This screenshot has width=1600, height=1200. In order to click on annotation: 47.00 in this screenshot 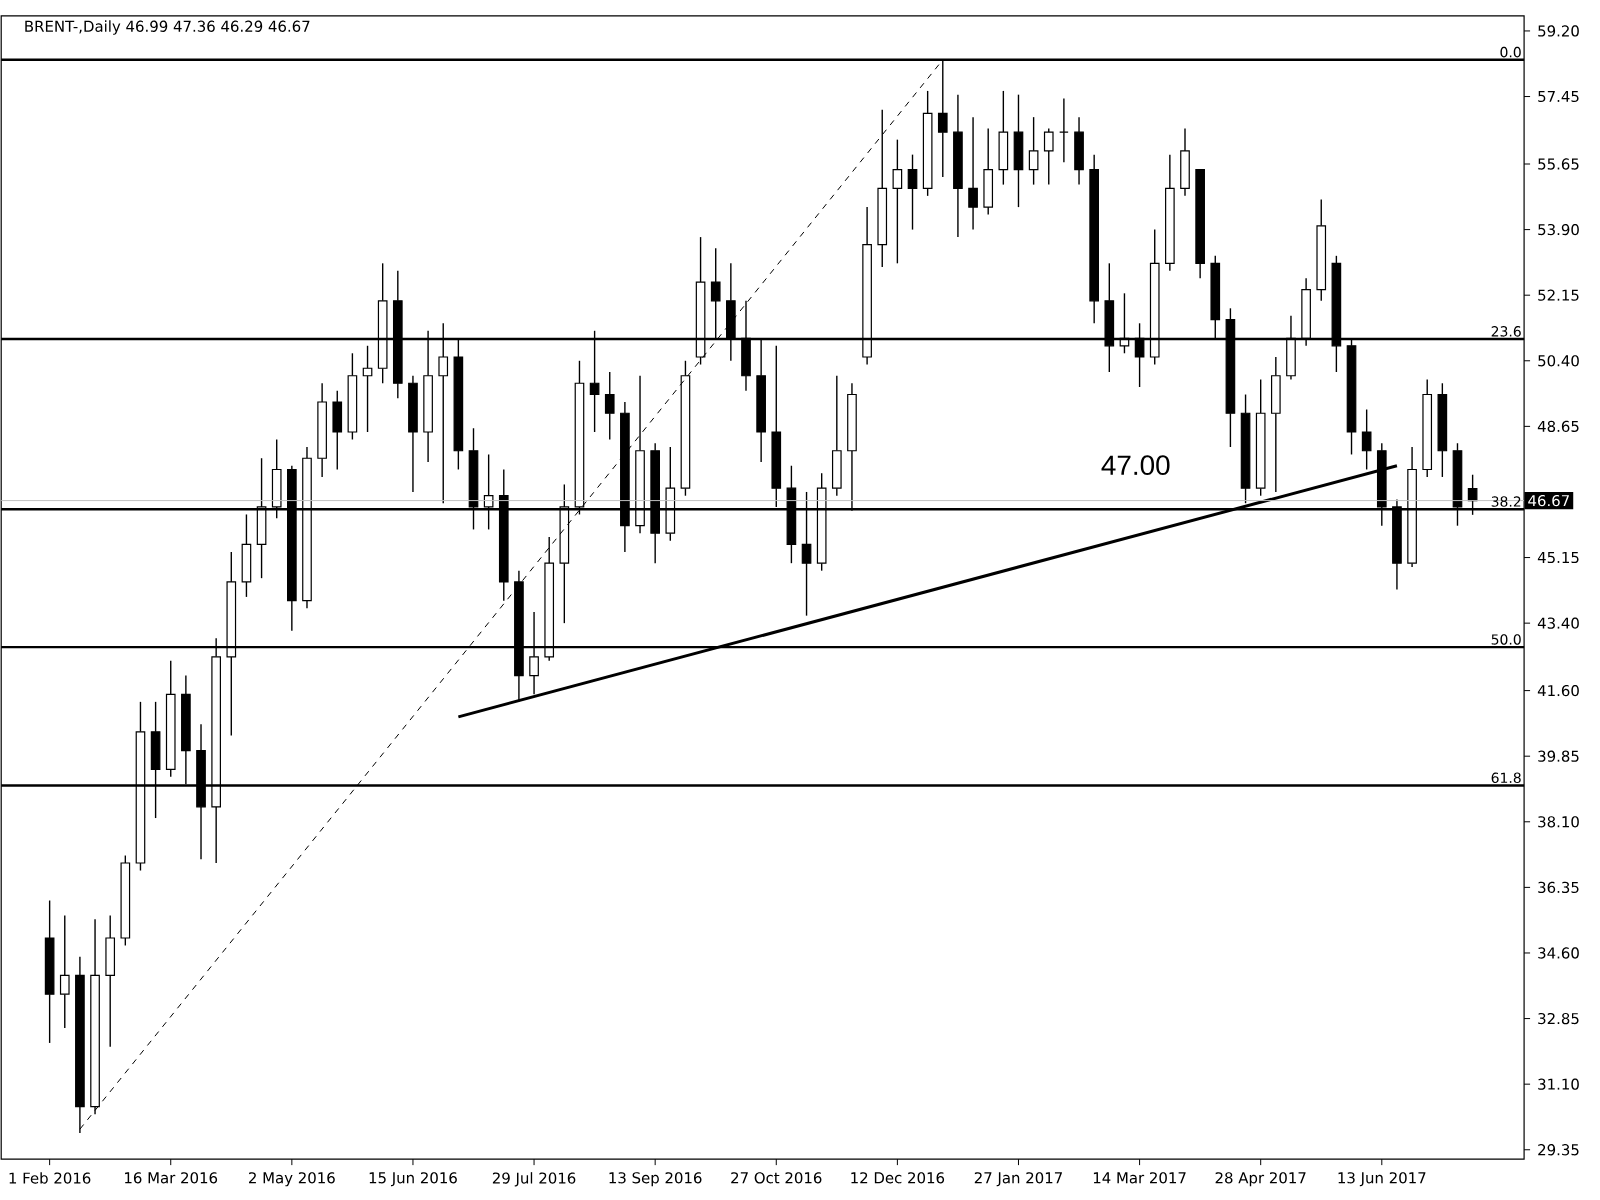, I will do `click(1135, 465)`.